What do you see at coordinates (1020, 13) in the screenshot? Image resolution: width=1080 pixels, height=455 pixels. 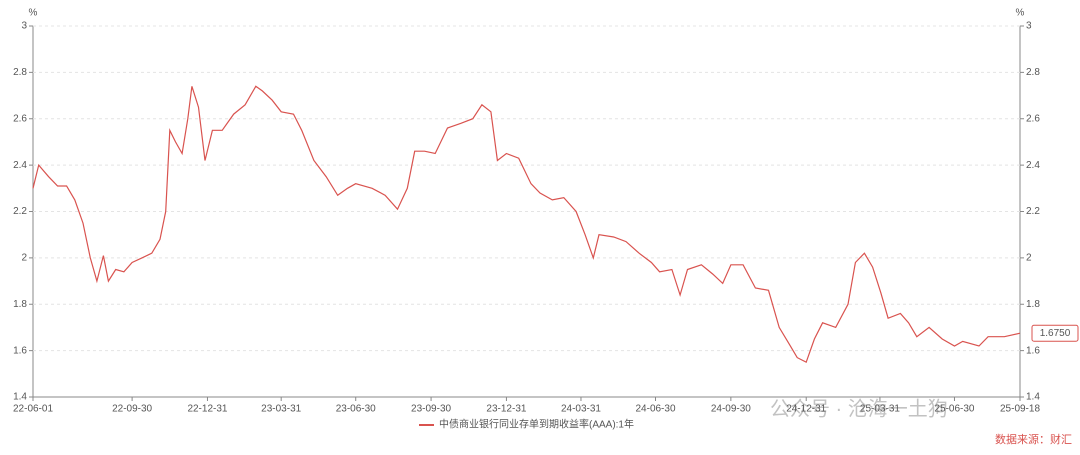 I see `y2-unit: %` at bounding box center [1020, 13].